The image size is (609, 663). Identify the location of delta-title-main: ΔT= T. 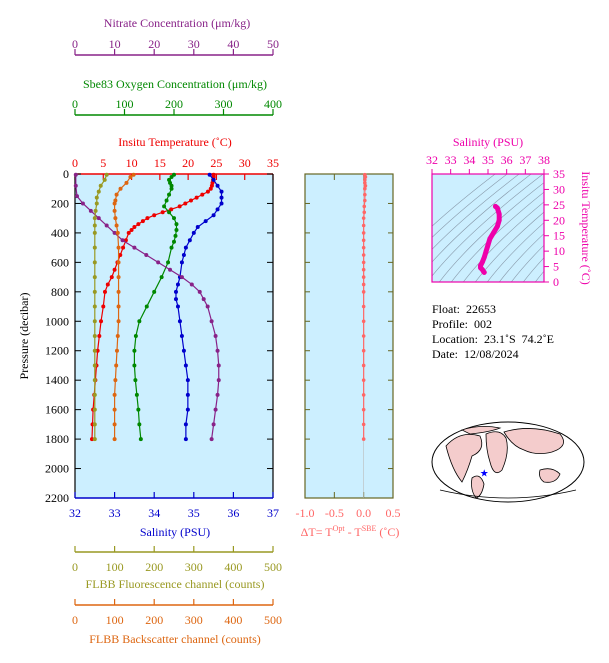
(317, 532).